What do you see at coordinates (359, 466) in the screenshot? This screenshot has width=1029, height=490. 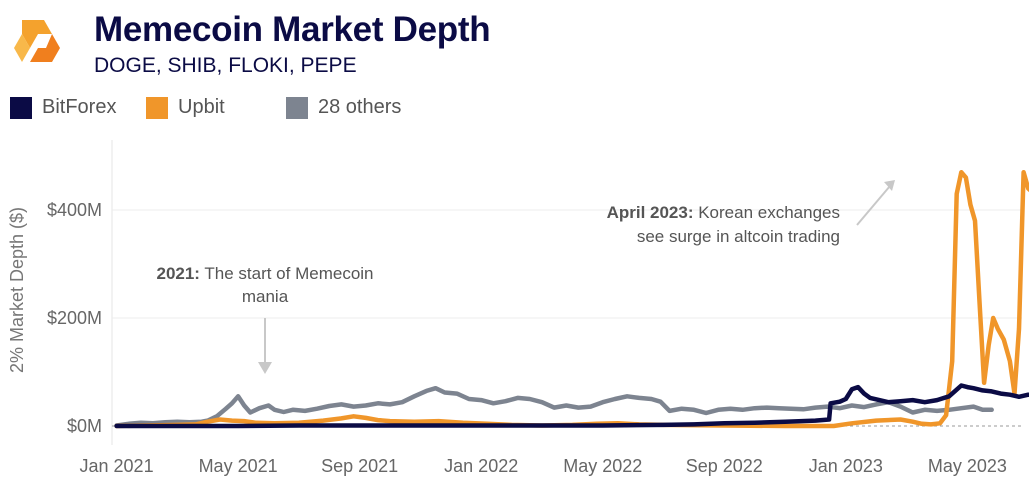 I see `x-tick-label: Sep 2021` at bounding box center [359, 466].